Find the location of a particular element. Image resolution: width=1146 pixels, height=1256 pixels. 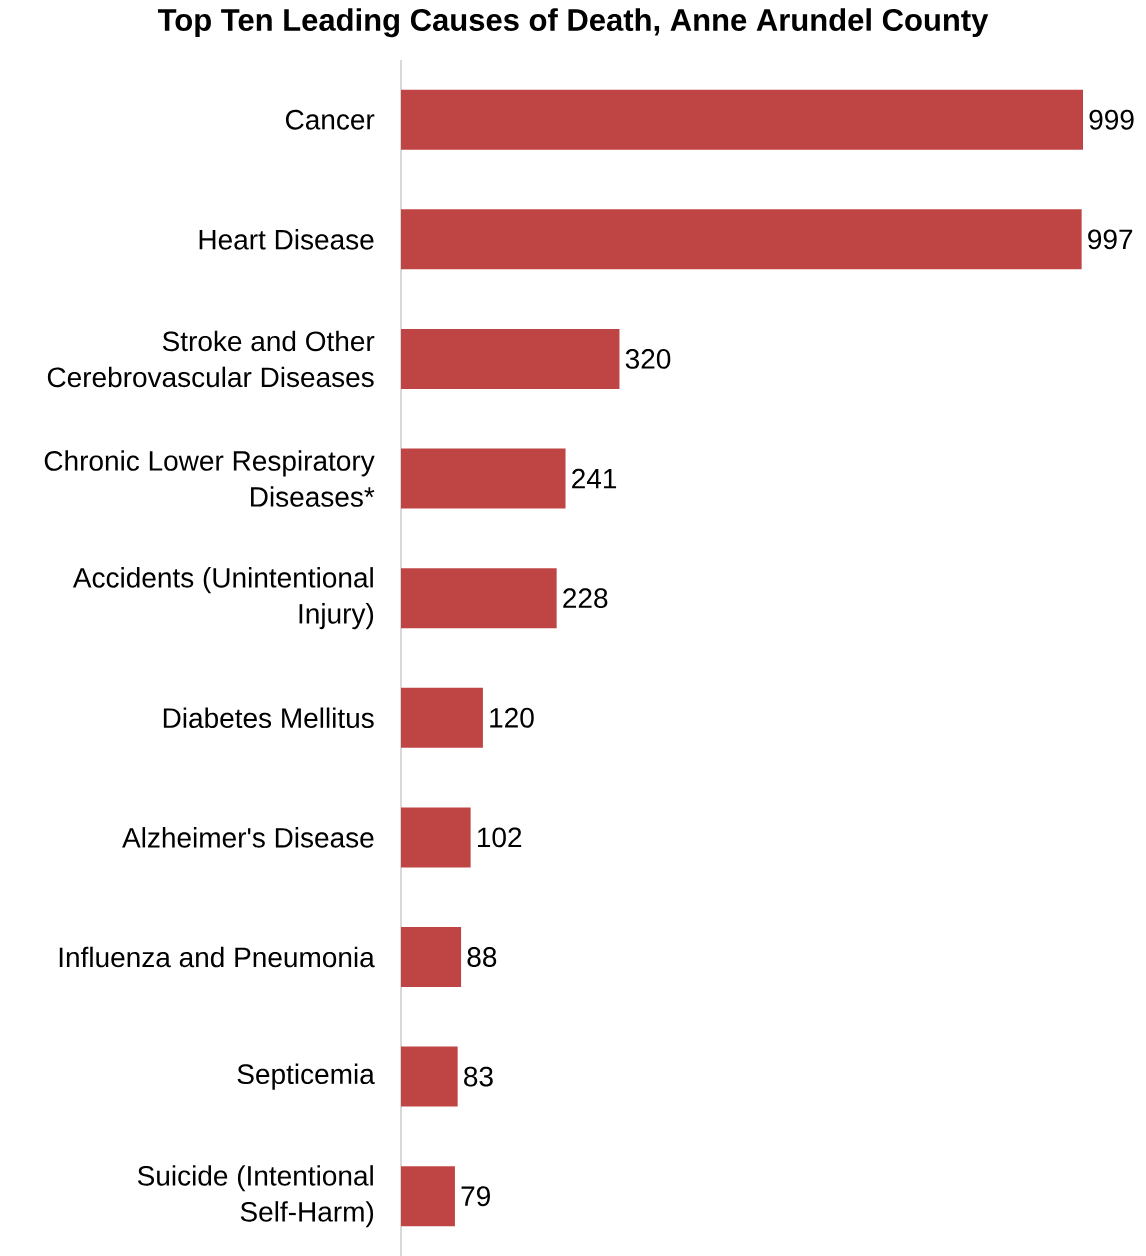

data-label: 88 is located at coordinates (482, 957).